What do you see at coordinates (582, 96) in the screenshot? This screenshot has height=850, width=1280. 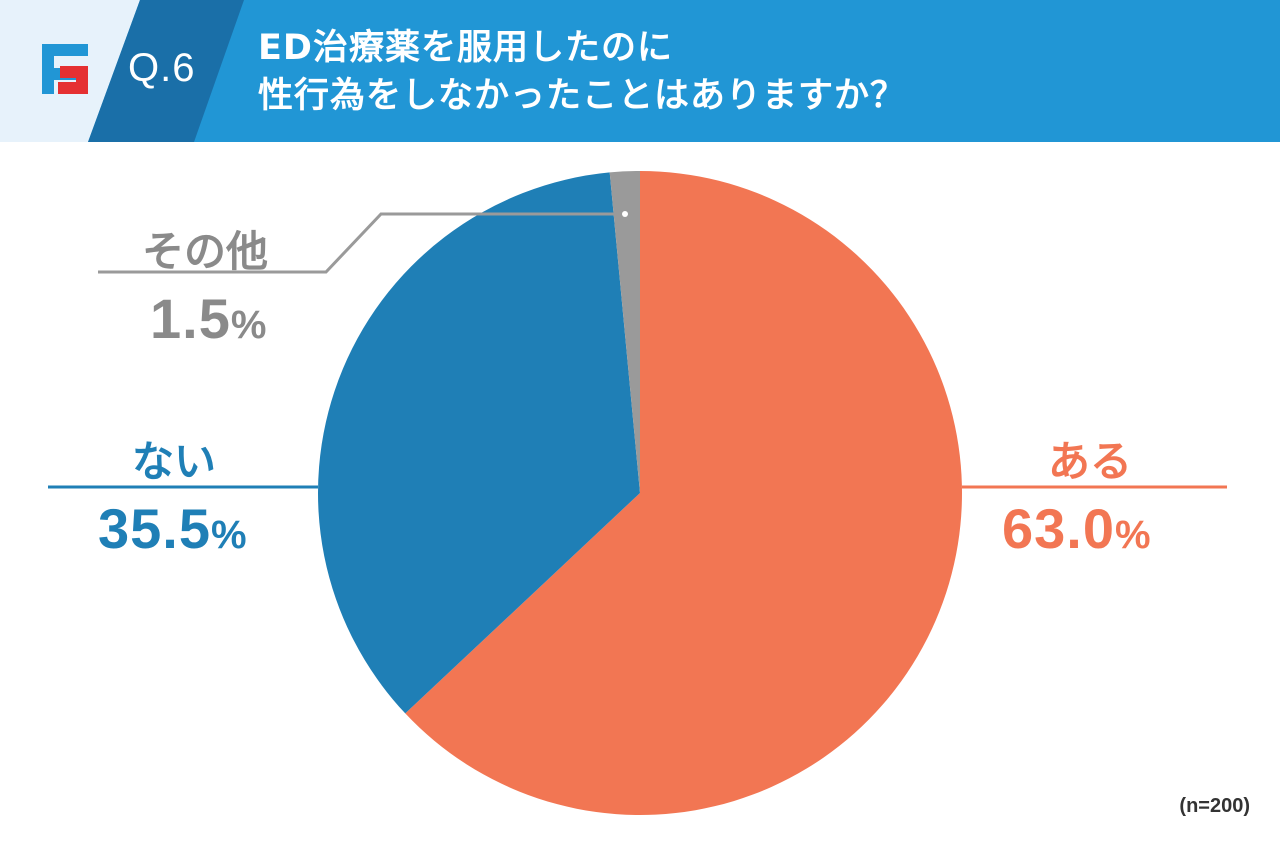 I see `title-line-2: 性行為をしなかったことはありますか？` at bounding box center [582, 96].